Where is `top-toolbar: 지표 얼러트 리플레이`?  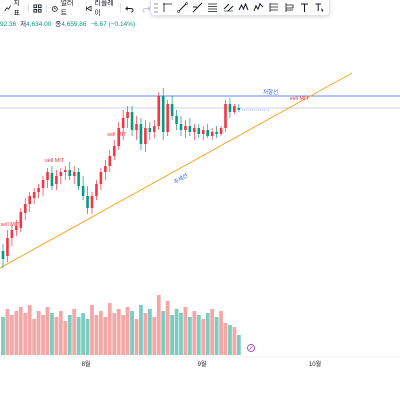
top-toolbar: 지표 얼러트 리플레이 is located at coordinates (77, 8).